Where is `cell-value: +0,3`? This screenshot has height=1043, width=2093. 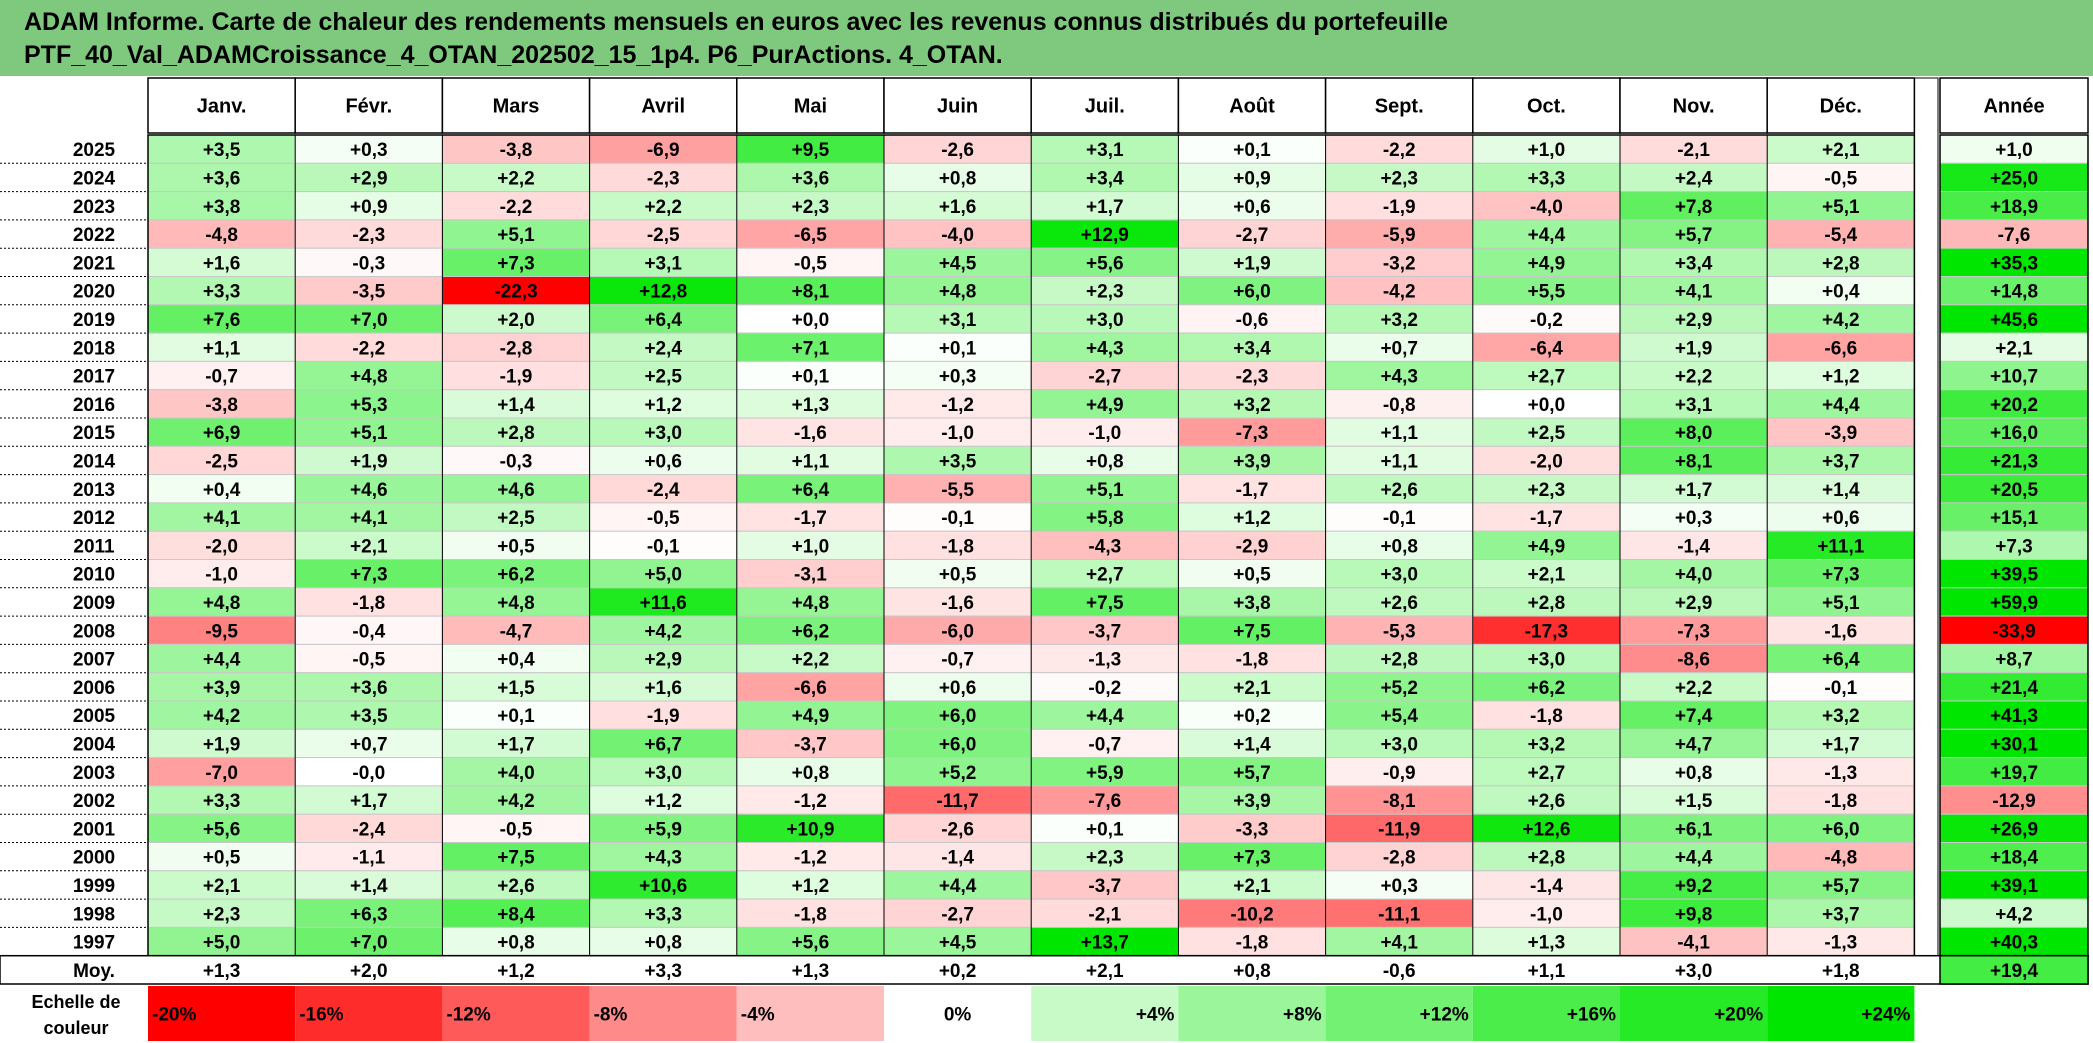
cell-value: +0,3 is located at coordinates (958, 377).